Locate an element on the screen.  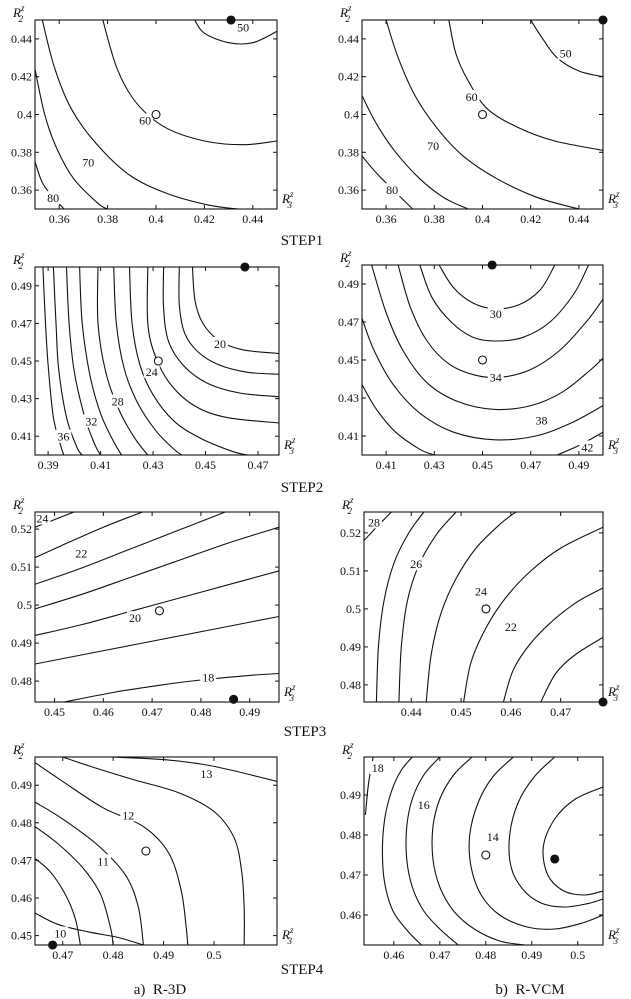
x-tick-label: 0.36 is located at coordinates (59, 219).